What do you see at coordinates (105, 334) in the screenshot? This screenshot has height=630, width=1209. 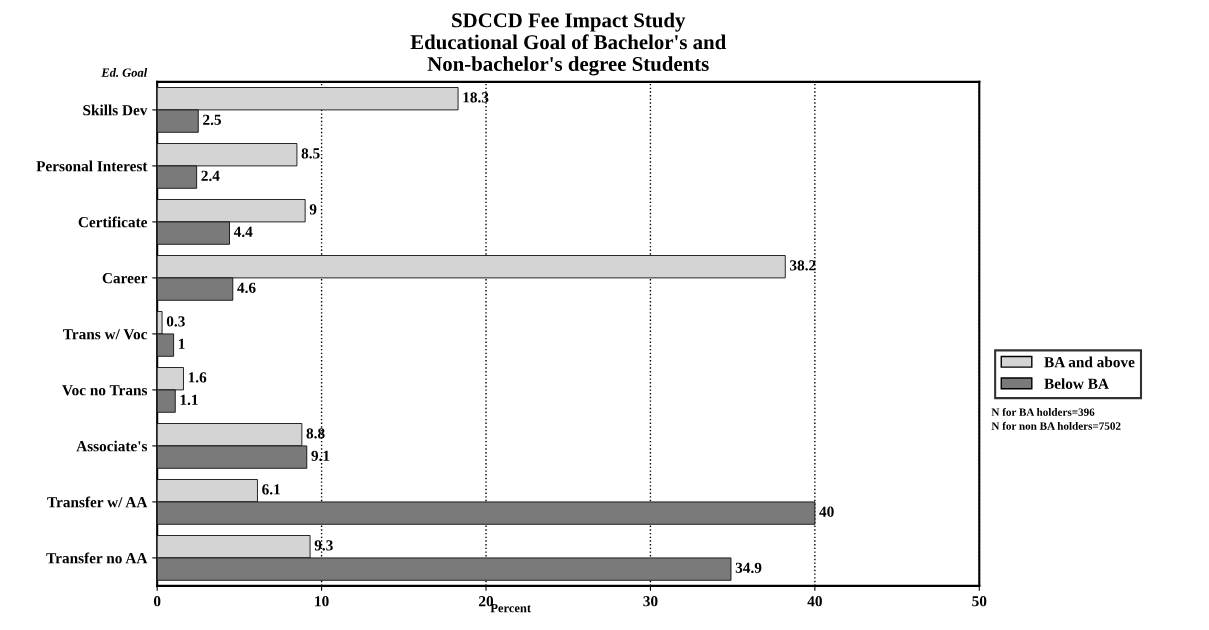 I see `y-tick-label: Trans w/ Voc` at bounding box center [105, 334].